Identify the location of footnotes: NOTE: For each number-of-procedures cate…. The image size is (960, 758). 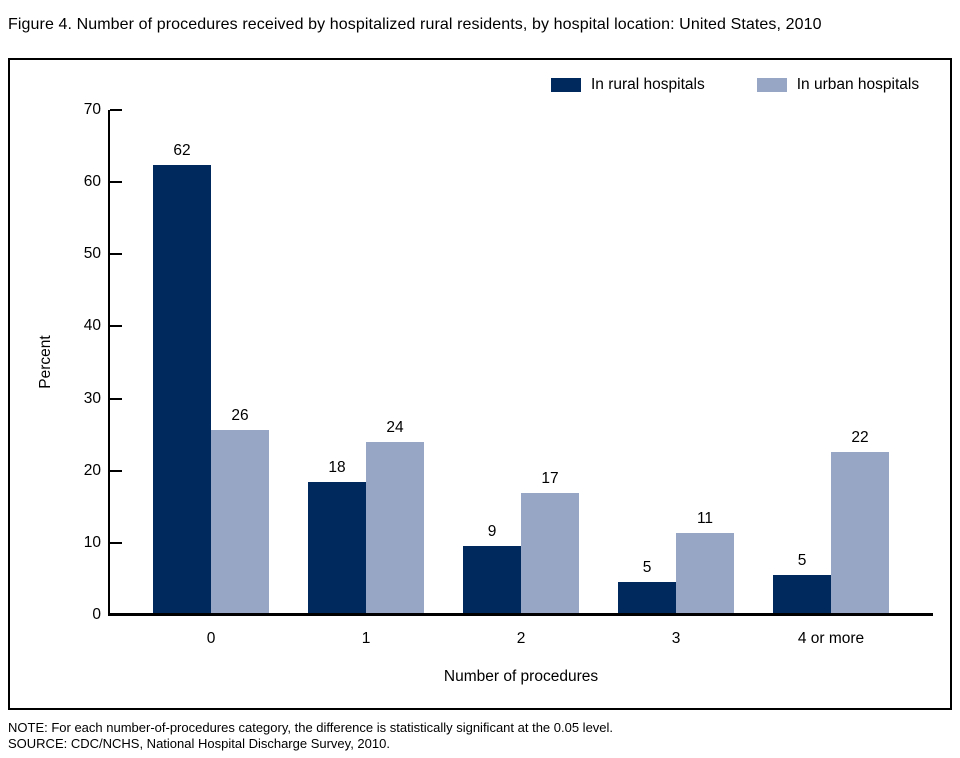
(310, 736).